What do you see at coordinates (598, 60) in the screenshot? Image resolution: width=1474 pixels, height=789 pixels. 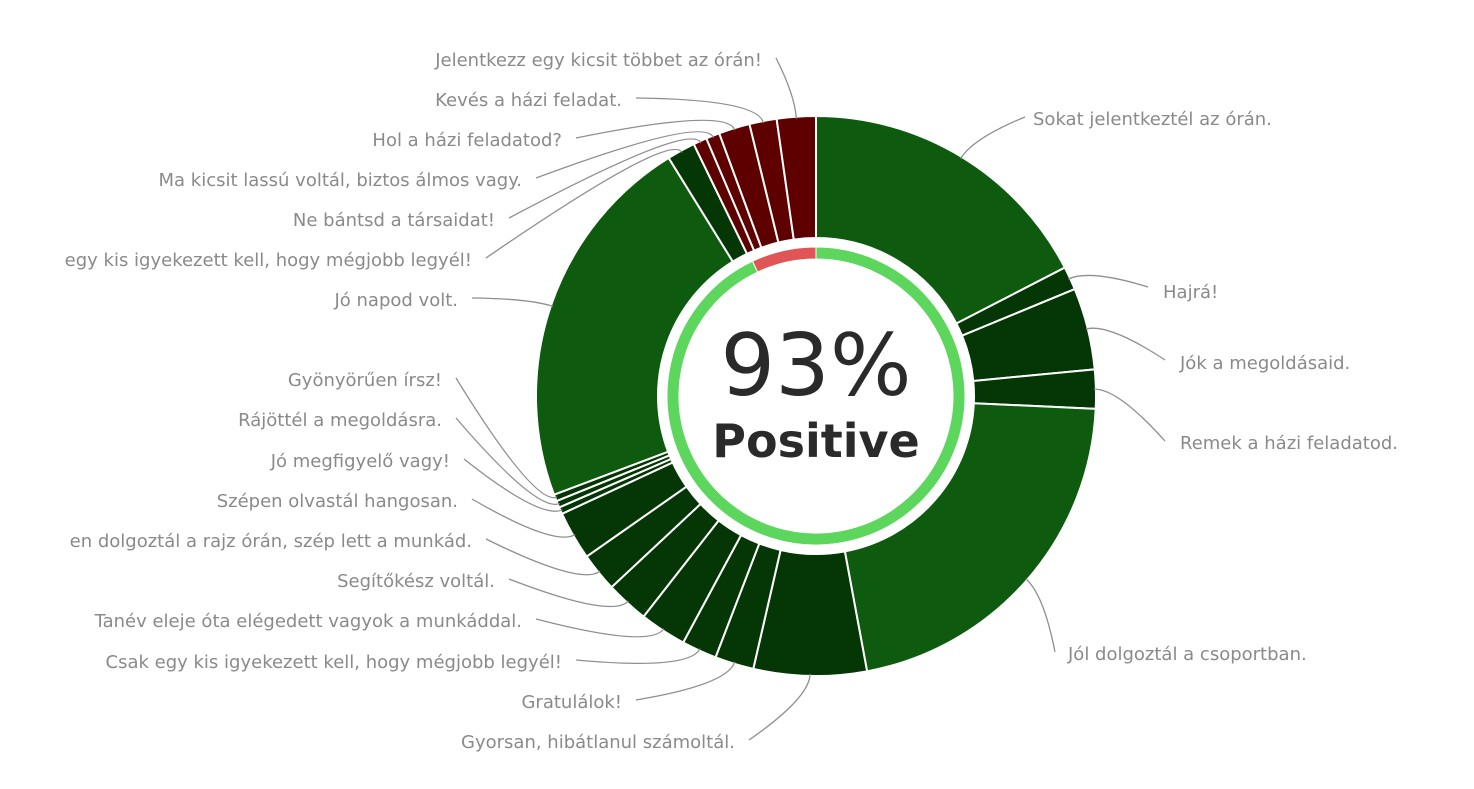 I see `label-jelentkezz-egy-kicsit-tobbet-az-oran: Jelentkezz egy kicsit többet az órán!` at bounding box center [598, 60].